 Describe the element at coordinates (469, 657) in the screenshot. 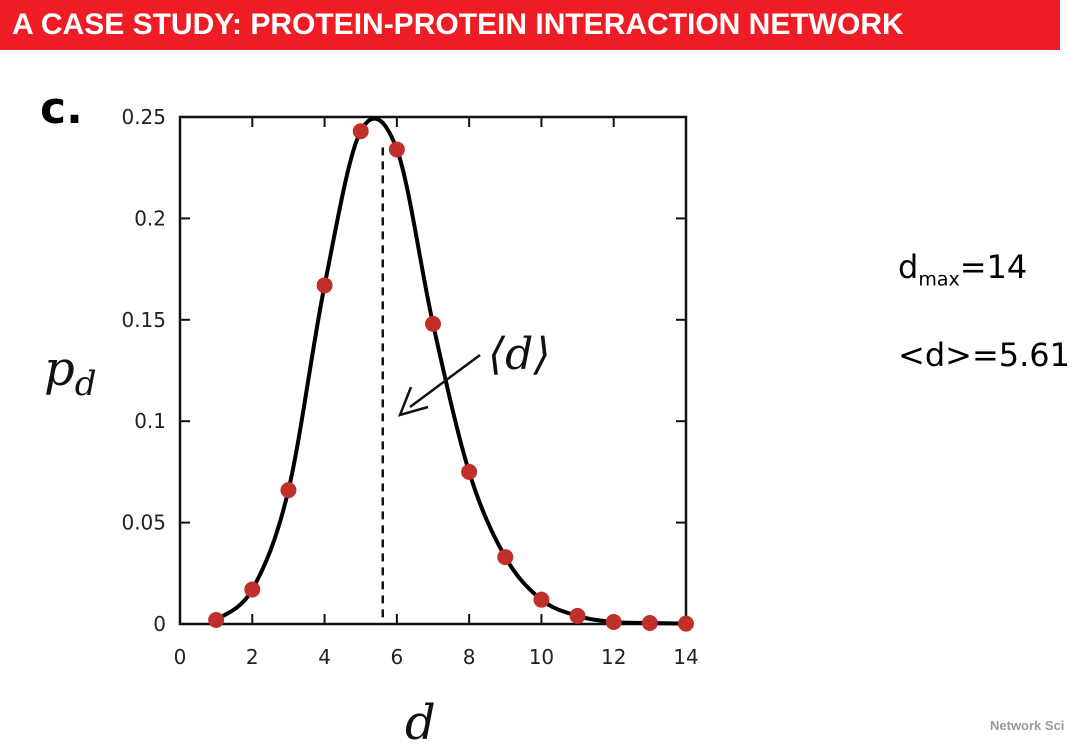

I see `x-tick-label: 8` at that location.